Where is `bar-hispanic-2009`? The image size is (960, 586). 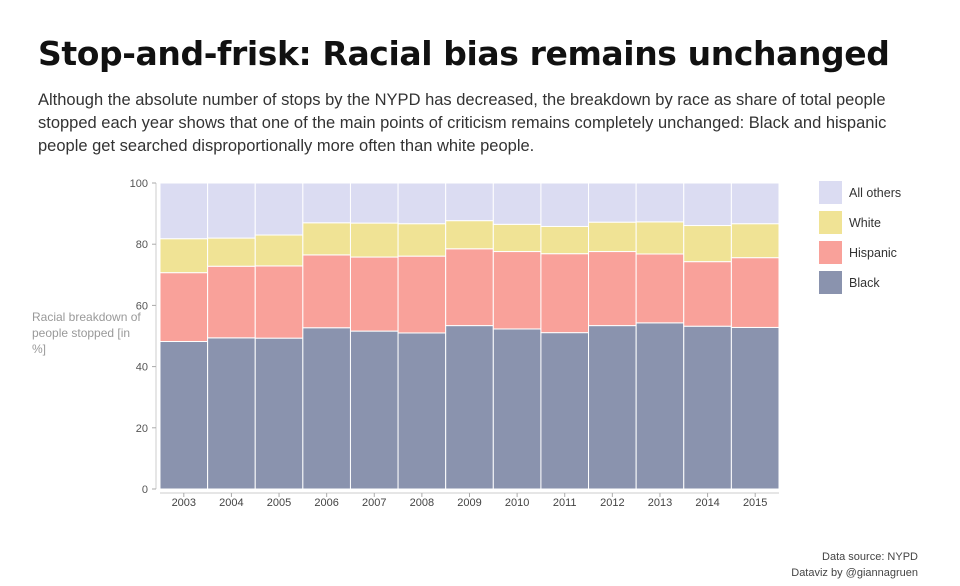 bar-hispanic-2009 is located at coordinates (469, 287).